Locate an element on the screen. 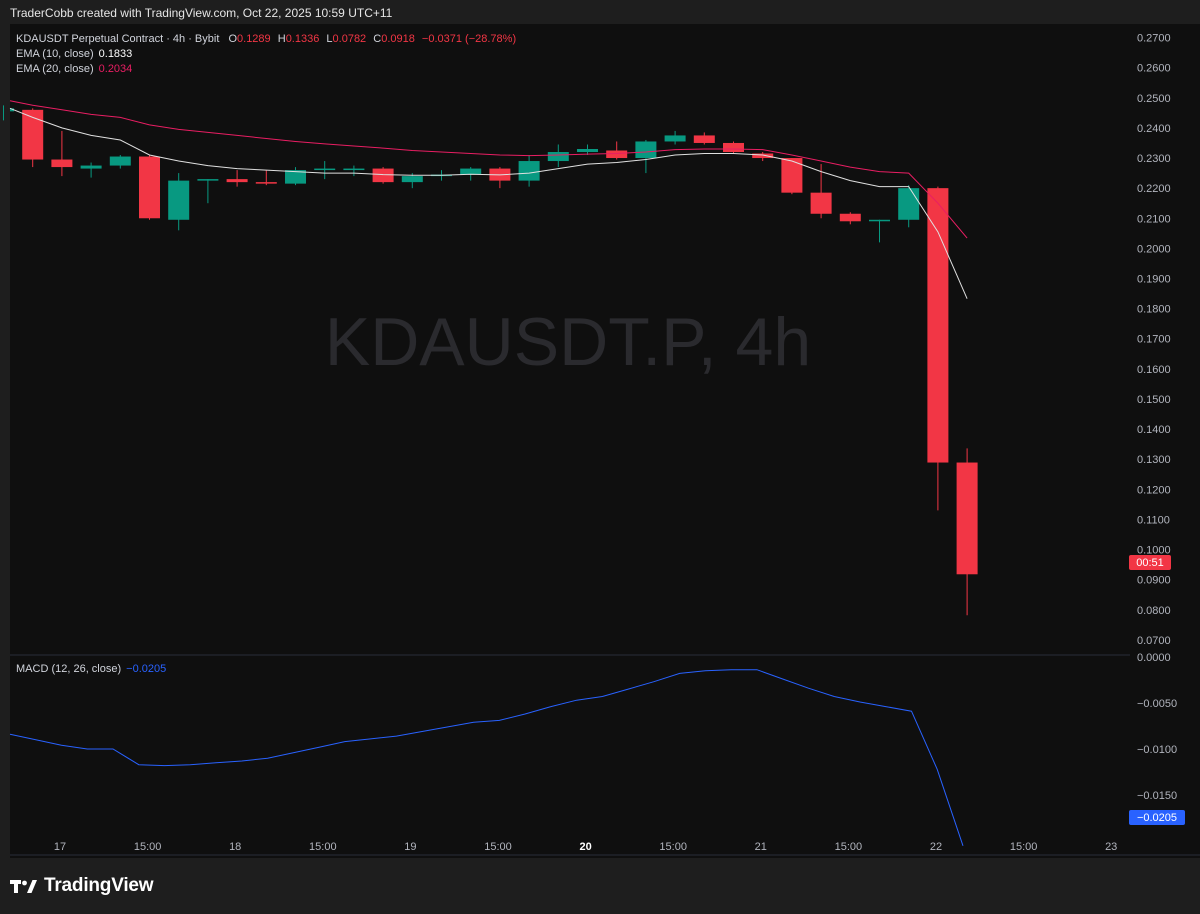  ema10-value: 0.1833 is located at coordinates (115, 54).